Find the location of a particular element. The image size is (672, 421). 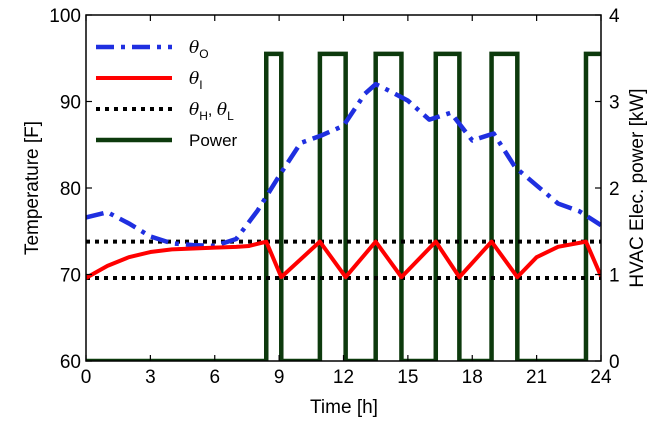

x-tick-label: 21 is located at coordinates (536, 377).